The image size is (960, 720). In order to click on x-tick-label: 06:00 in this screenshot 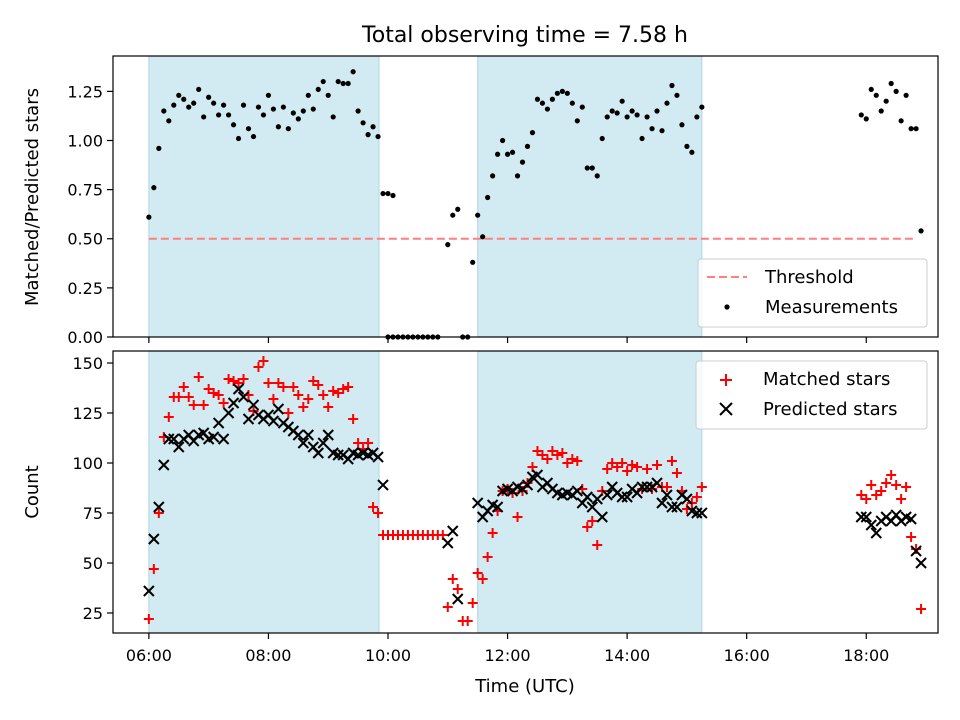, I will do `click(149, 655)`.